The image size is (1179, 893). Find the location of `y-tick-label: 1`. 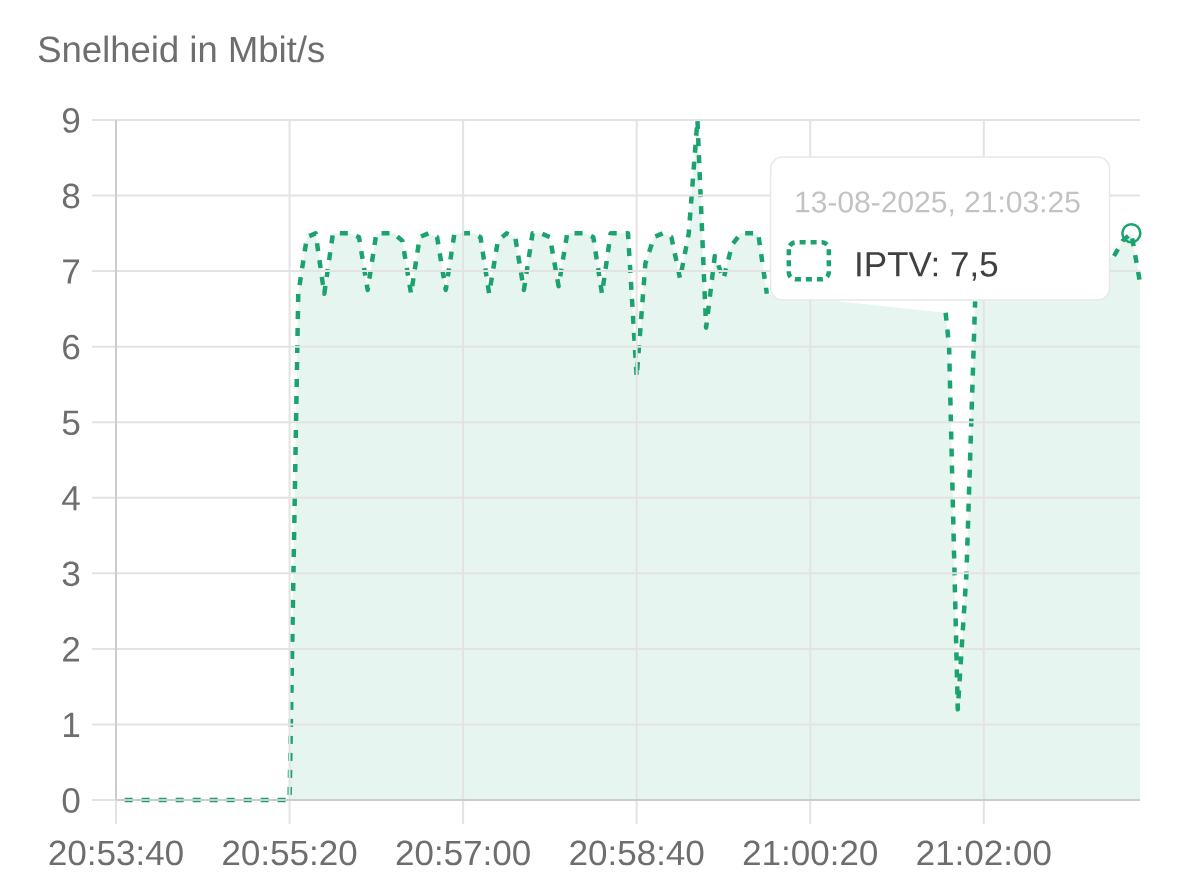

y-tick-label: 1 is located at coordinates (72, 724).